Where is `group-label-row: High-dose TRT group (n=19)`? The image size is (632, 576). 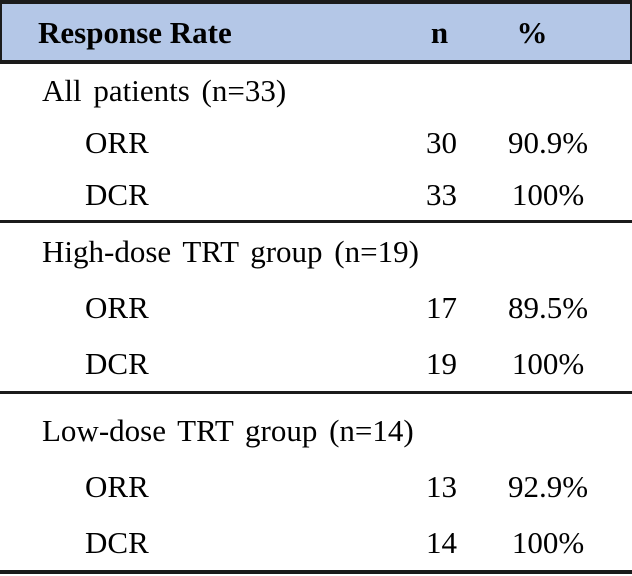 group-label-row: High-dose TRT group (n=19) is located at coordinates (316, 251).